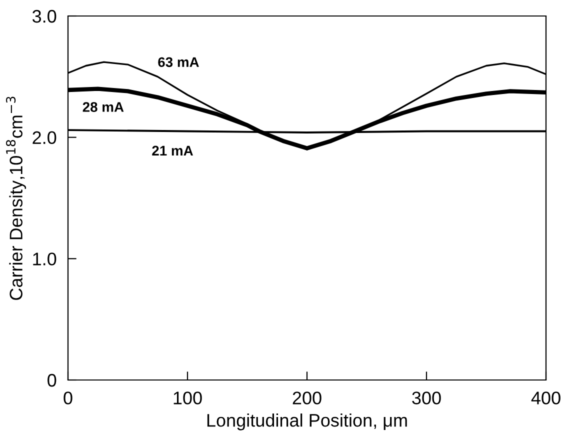  What do you see at coordinates (307, 422) in the screenshot?
I see `x-axis-title: Longitudinal Position, μm` at bounding box center [307, 422].